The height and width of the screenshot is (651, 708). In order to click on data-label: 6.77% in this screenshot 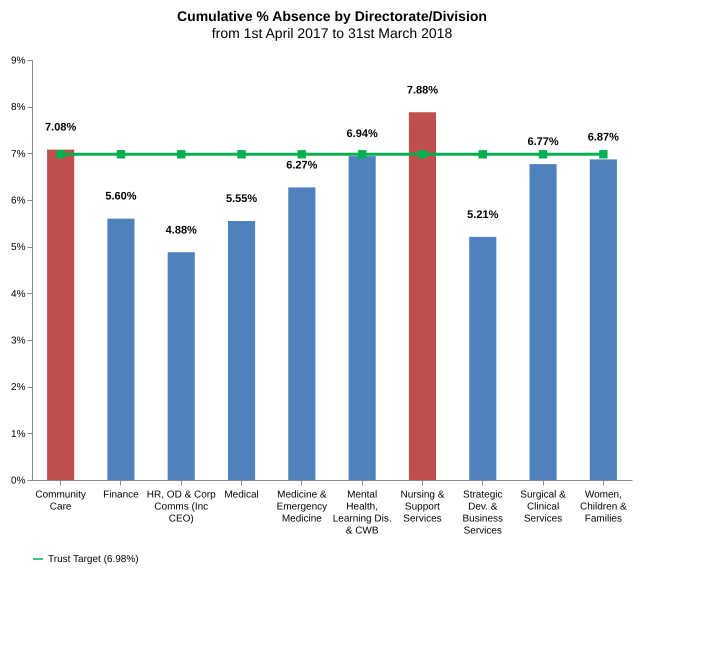, I will do `click(543, 142)`.